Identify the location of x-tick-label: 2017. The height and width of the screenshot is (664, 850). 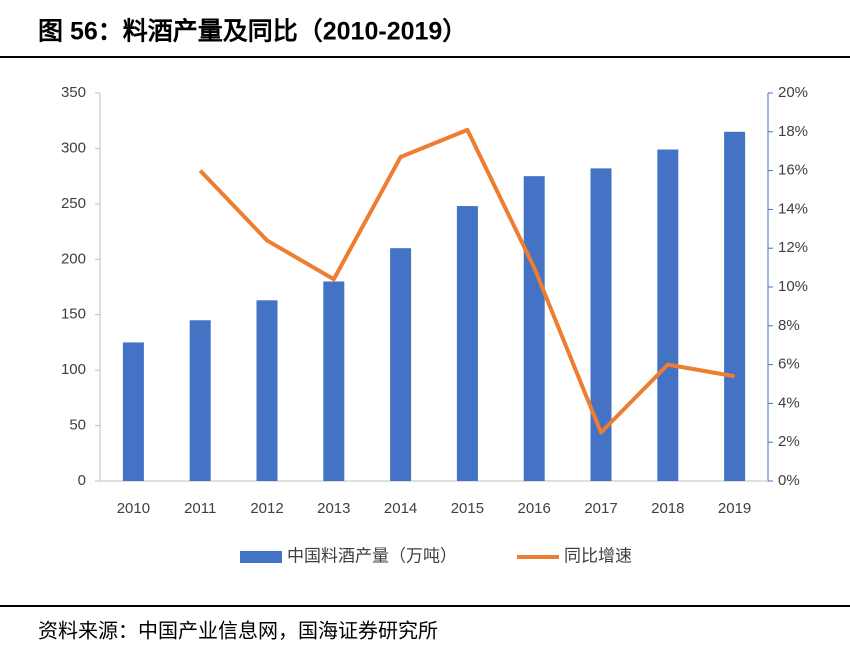
(600, 508).